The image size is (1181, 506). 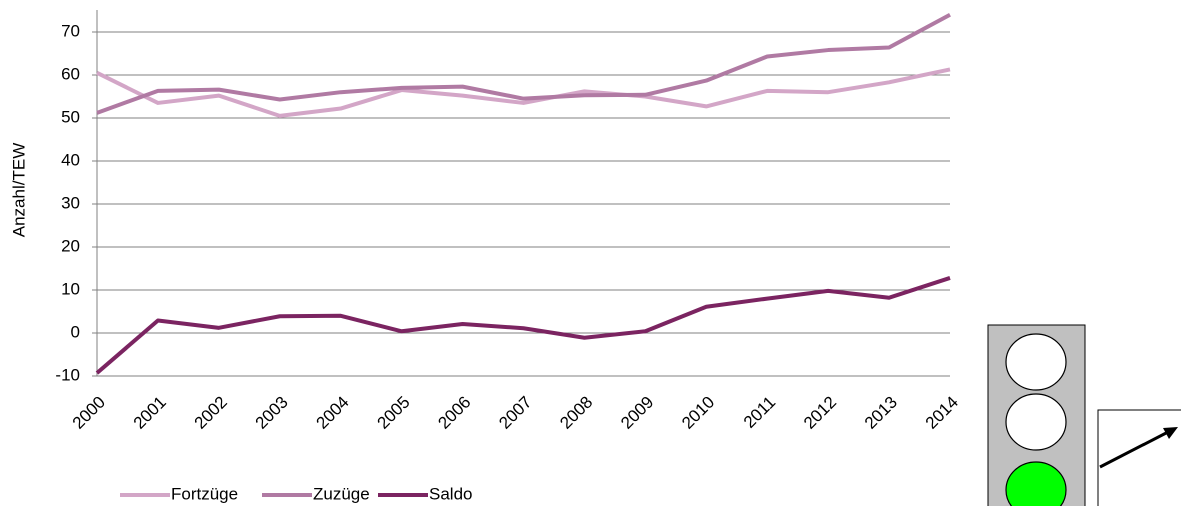 I want to click on x-tick-label: 2003, so click(x=272, y=413).